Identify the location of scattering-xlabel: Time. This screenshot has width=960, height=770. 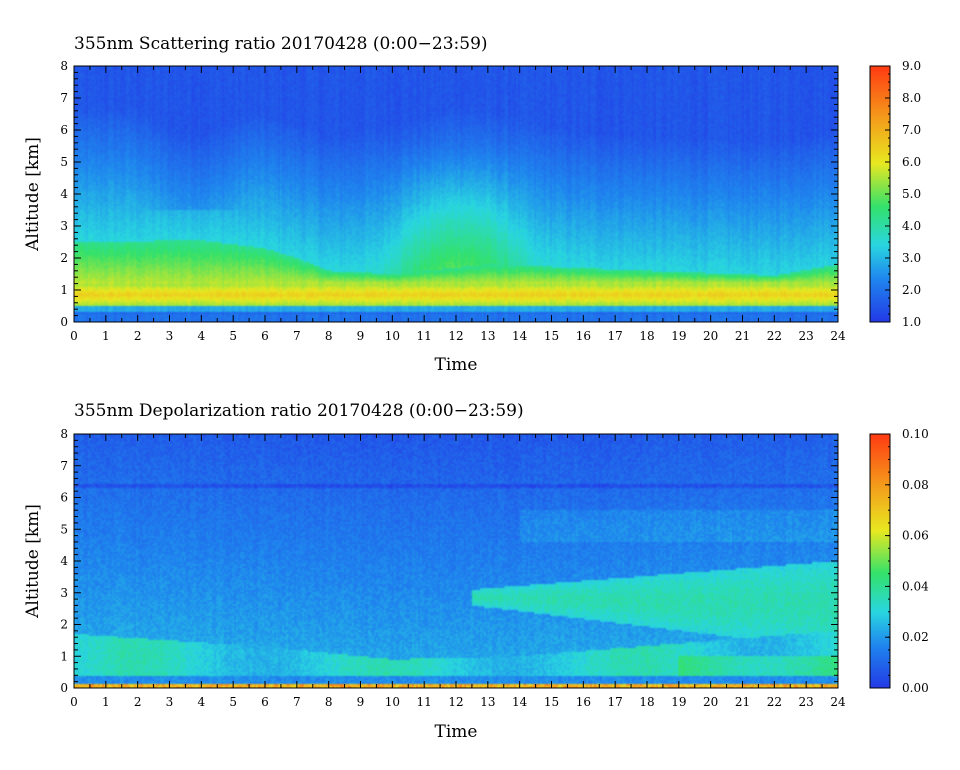
(456, 365).